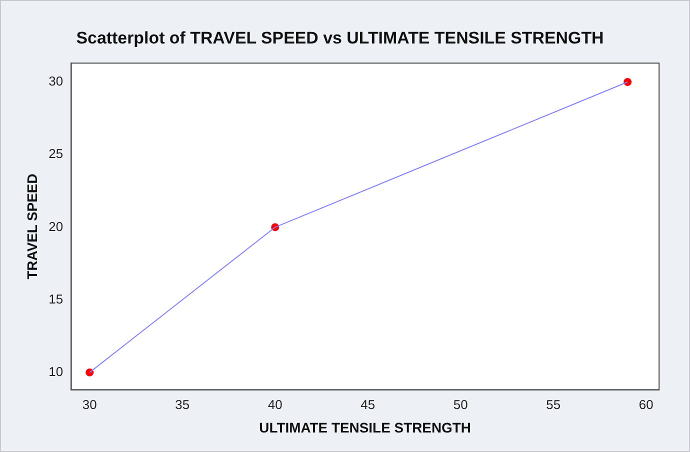 This screenshot has width=690, height=452. I want to click on x-tick-label: 40, so click(275, 404).